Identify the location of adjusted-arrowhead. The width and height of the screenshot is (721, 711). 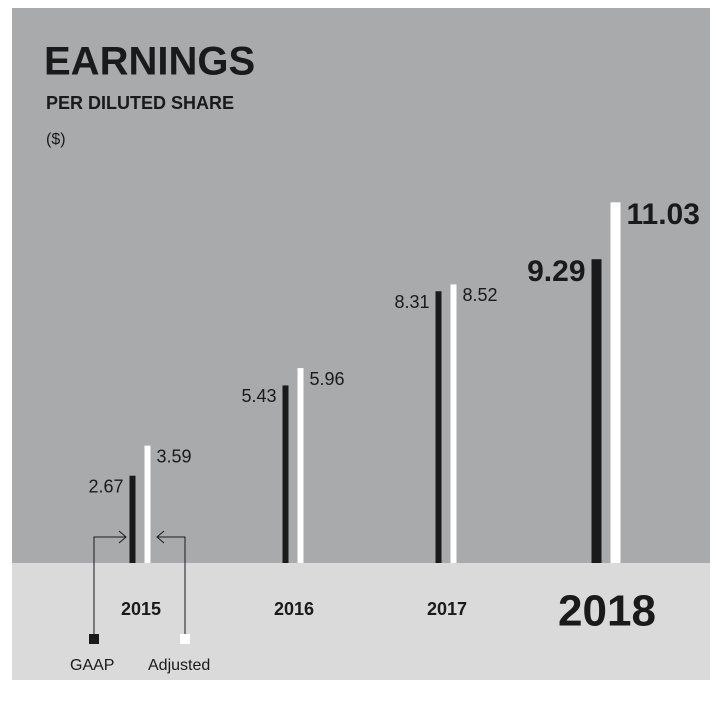
(160, 537).